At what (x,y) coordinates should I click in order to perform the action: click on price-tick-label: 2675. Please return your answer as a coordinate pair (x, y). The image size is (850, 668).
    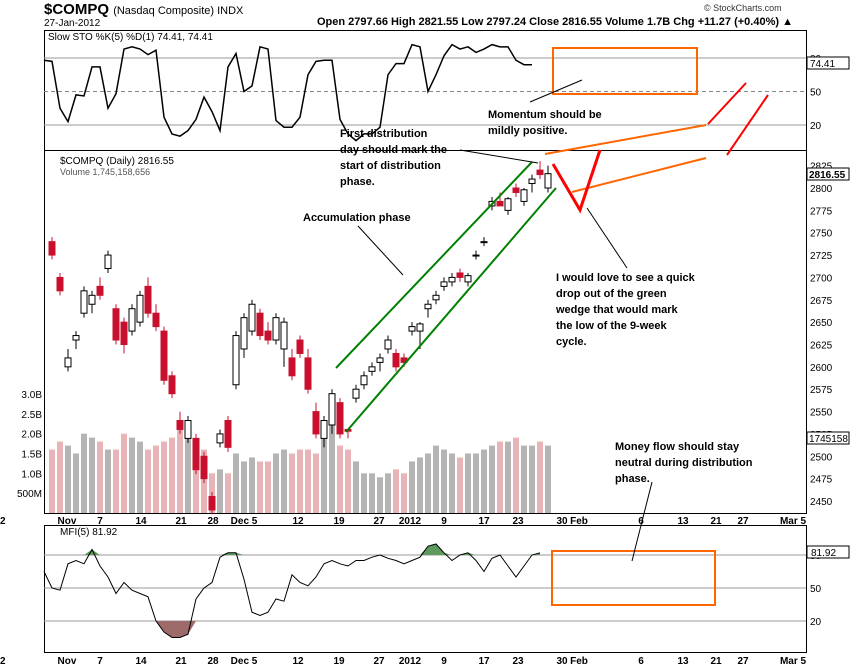
    Looking at the image, I should click on (821, 301).